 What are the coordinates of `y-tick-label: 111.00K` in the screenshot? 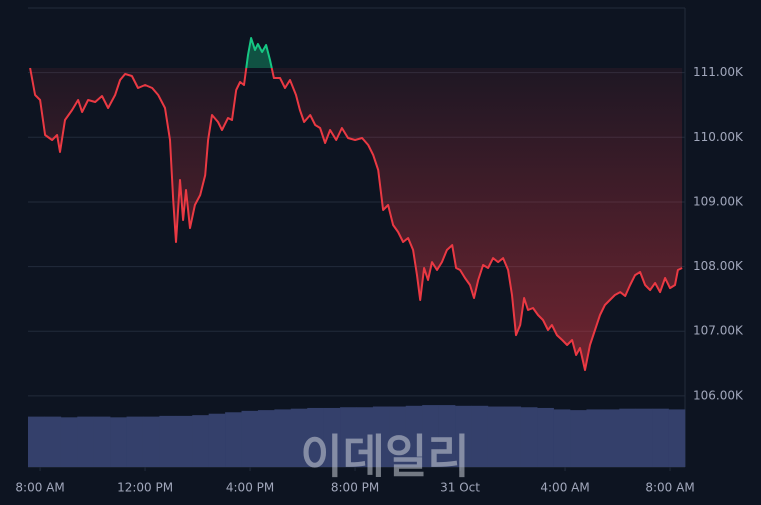 It's located at (718, 72).